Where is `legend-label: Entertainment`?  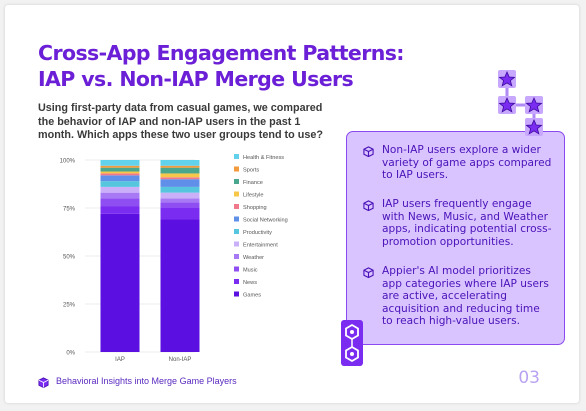
legend-label: Entertainment is located at coordinates (260, 246).